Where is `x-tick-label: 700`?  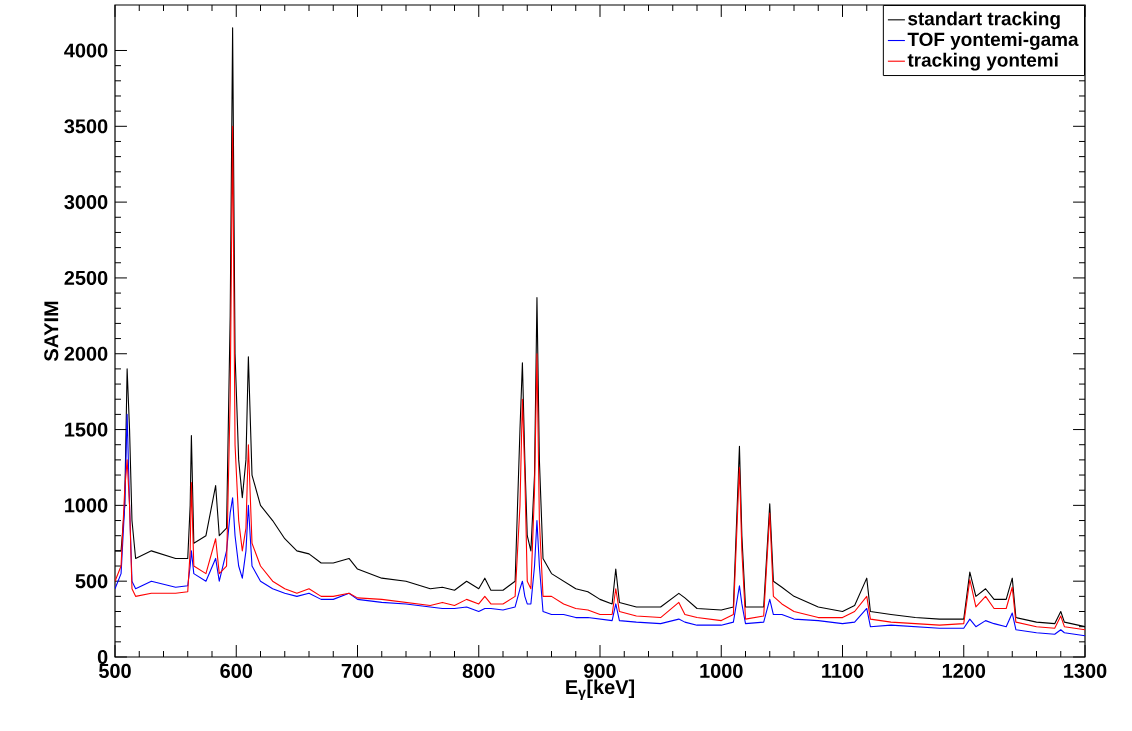
x-tick-label: 700 is located at coordinates (357, 670).